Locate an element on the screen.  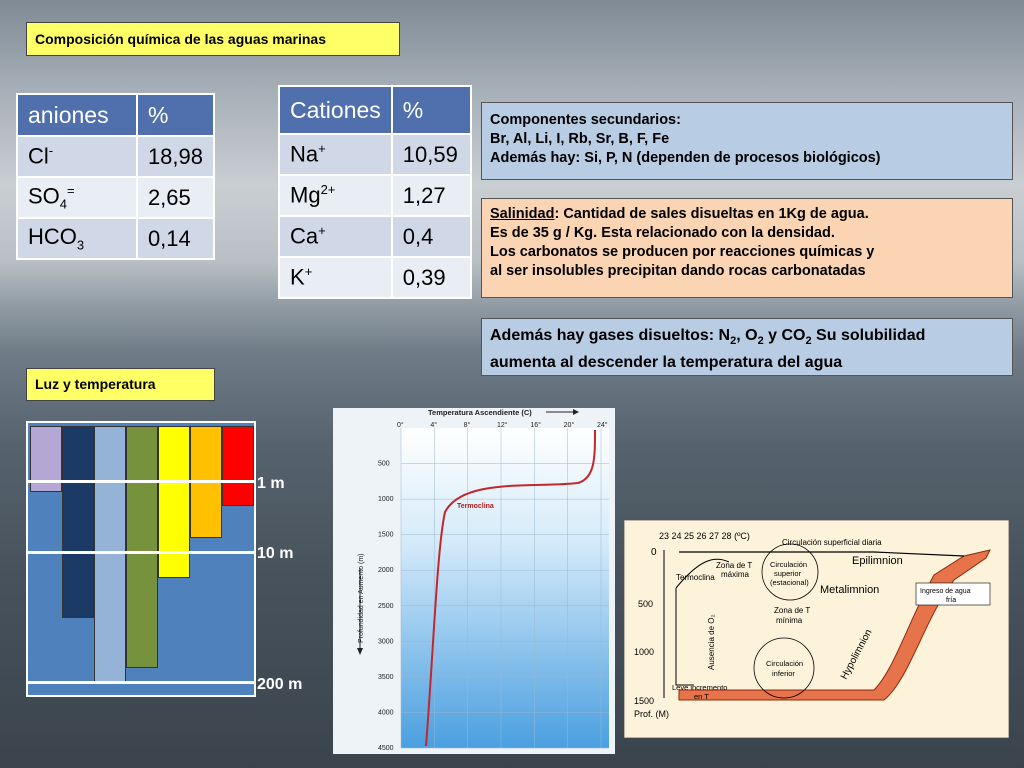
temperature-curve is located at coordinates (510, 588).